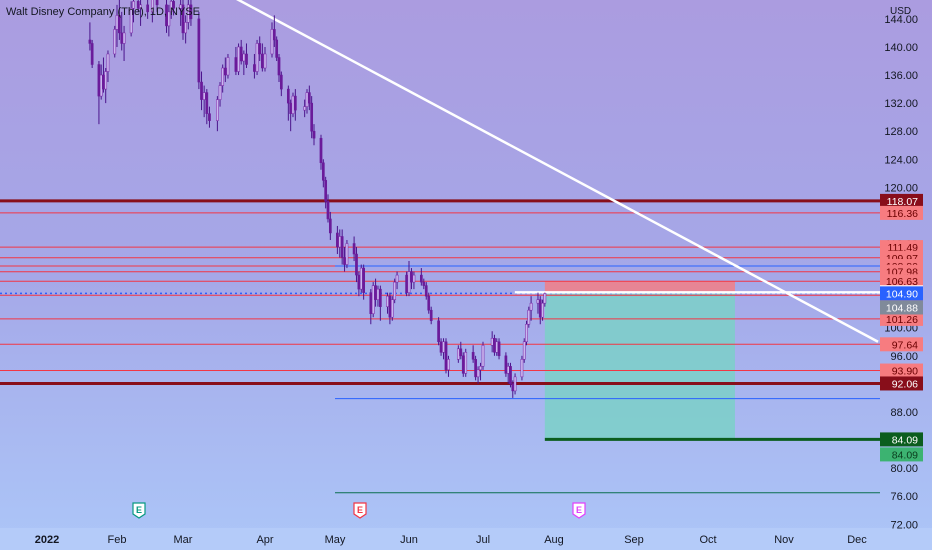  What do you see at coordinates (639, 366) in the screenshot?
I see `position-target-zone` at bounding box center [639, 366].